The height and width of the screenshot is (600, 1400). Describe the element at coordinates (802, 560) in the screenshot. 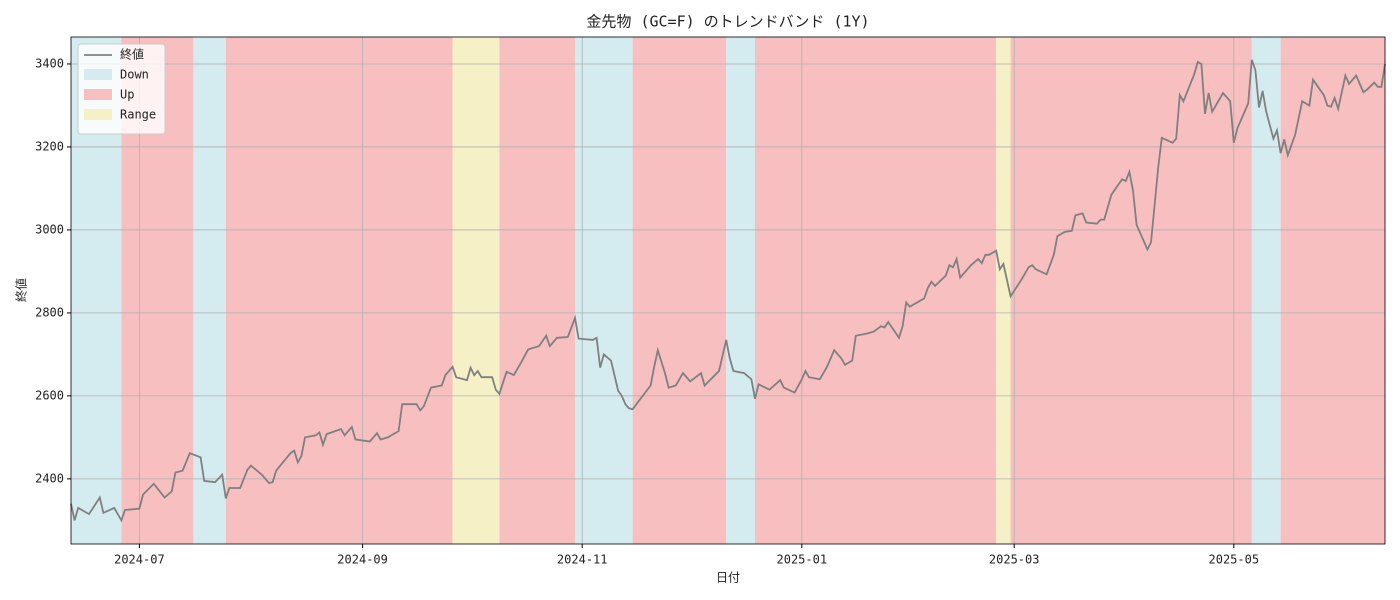

I see `x-tick-label: 2025-01` at that location.